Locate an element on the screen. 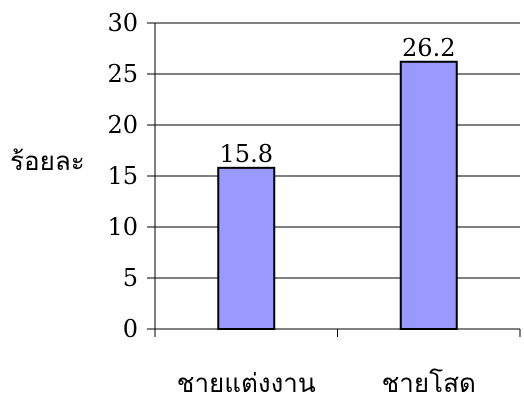 The width and height of the screenshot is (524, 402). y-tick-label-15: 15 is located at coordinates (122, 176).